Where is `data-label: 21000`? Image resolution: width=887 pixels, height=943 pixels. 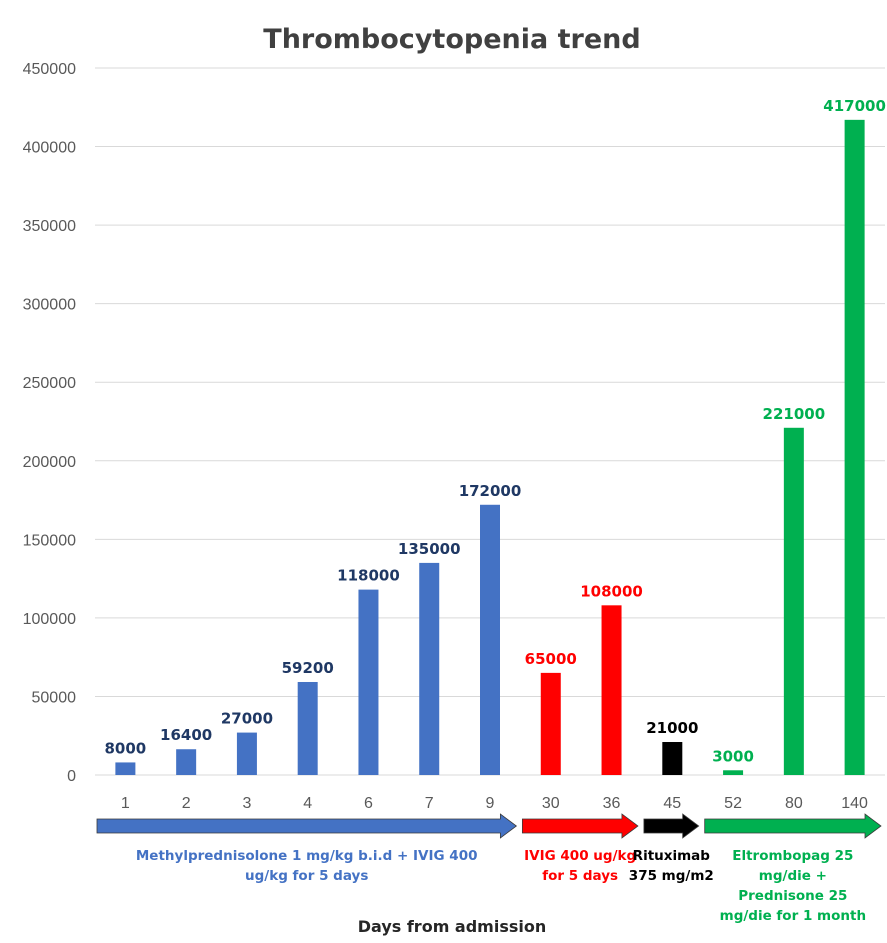
data-label: 21000 is located at coordinates (672, 728).